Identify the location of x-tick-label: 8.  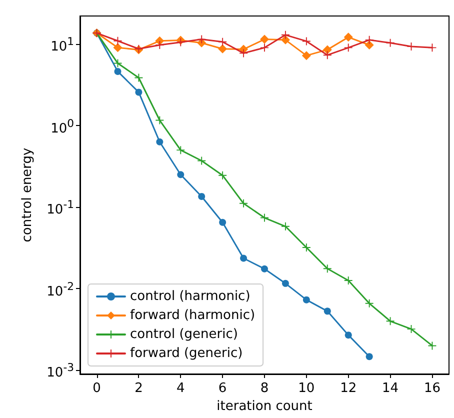
(264, 388).